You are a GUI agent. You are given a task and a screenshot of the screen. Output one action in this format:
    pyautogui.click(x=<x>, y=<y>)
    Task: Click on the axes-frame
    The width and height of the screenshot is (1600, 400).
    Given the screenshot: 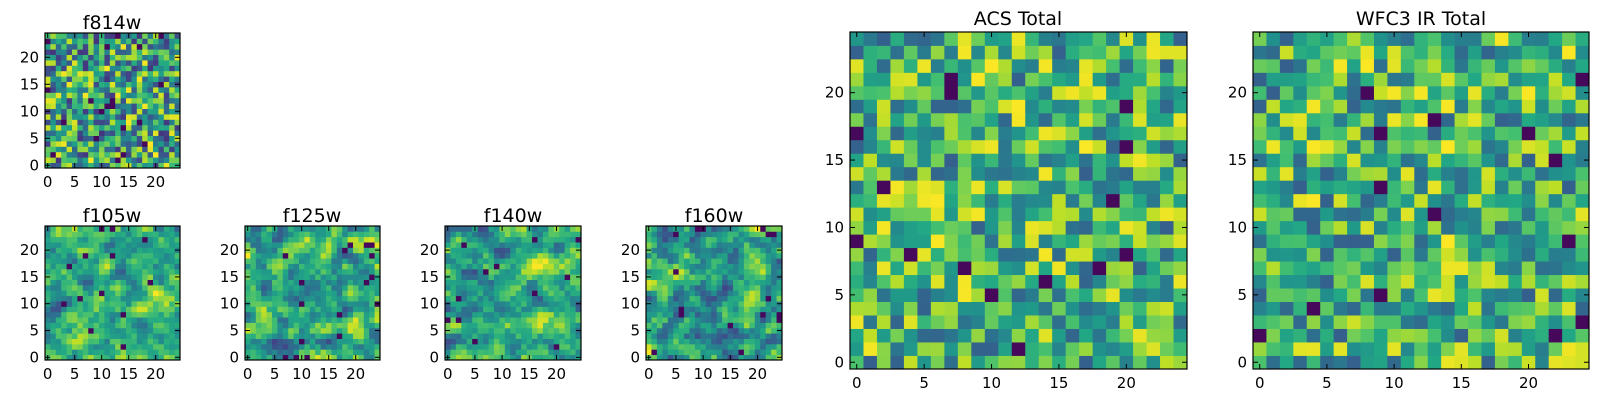 What is the action you would take?
    pyautogui.click(x=112, y=293)
    